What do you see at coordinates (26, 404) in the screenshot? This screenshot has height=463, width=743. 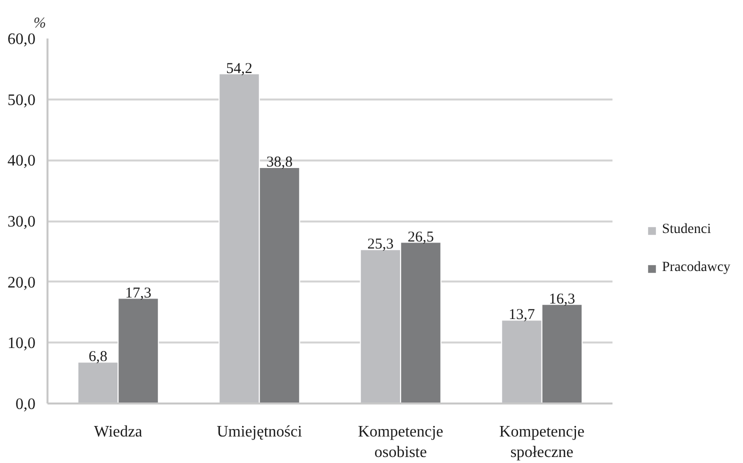 I see `y-tick-label: 0,0` at bounding box center [26, 404].